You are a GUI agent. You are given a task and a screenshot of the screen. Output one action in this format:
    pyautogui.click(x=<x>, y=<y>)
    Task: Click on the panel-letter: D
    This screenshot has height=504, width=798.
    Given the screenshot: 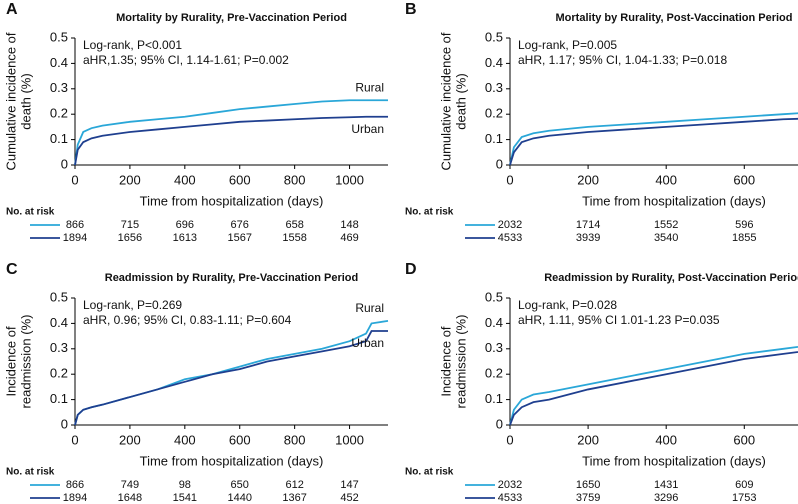 What is the action you would take?
    pyautogui.click(x=411, y=269)
    